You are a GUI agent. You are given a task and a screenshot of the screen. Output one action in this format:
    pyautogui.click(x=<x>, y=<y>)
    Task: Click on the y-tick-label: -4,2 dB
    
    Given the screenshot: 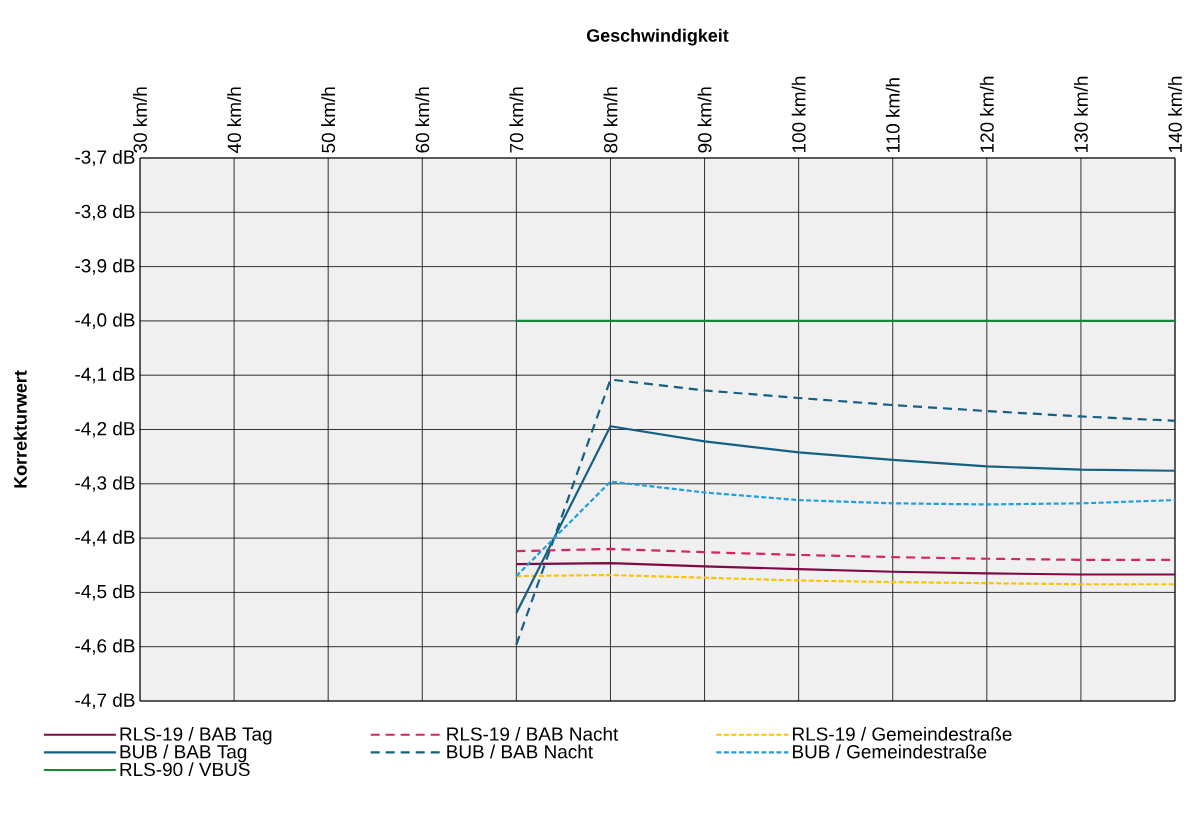 What is the action you would take?
    pyautogui.click(x=105, y=429)
    